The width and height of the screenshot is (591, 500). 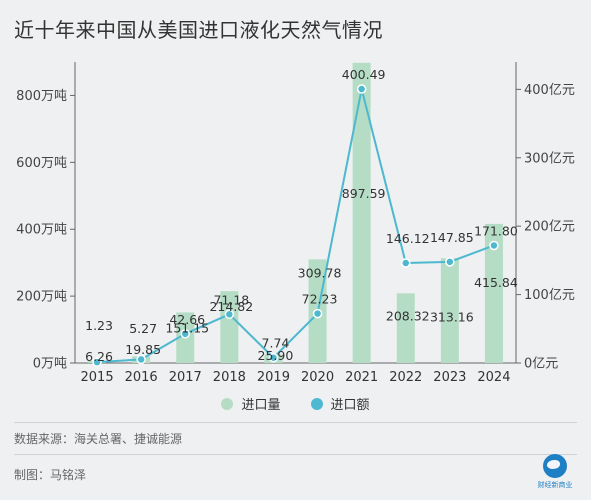 What do you see at coordinates (231, 299) in the screenshot?
I see `line-value-label: 71.18` at bounding box center [231, 299].